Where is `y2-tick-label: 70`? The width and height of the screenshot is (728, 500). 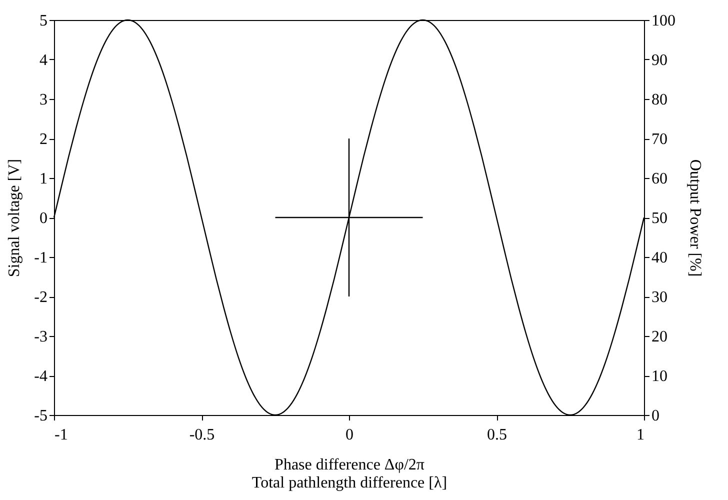
y2-tick-label: 70 is located at coordinates (660, 139).